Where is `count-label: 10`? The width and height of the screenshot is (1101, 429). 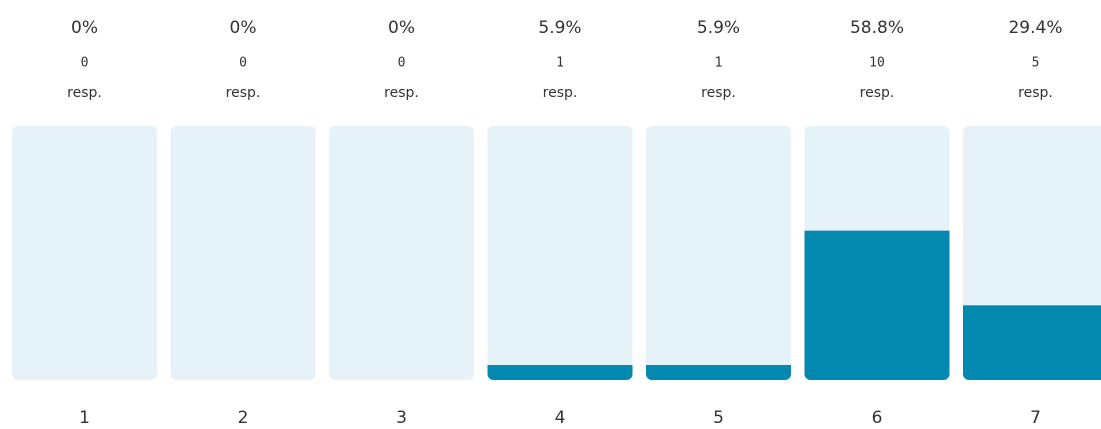 count-label: 10 is located at coordinates (877, 63).